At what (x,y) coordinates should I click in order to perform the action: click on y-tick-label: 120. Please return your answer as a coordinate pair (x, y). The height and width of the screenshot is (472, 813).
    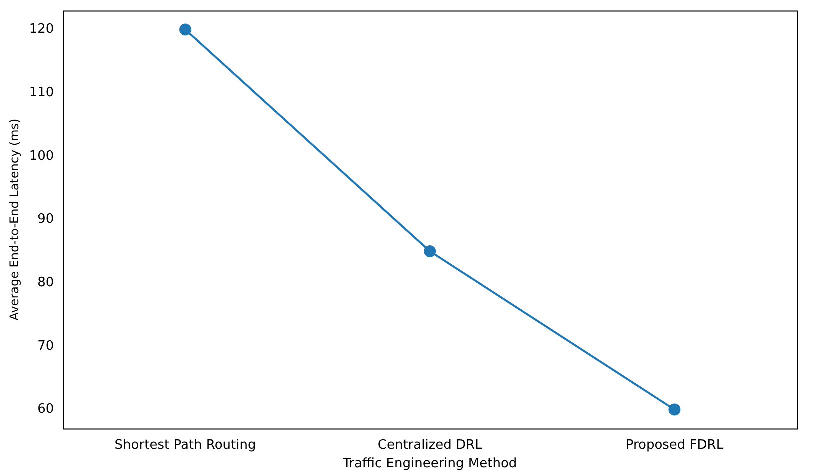
    Looking at the image, I should click on (41, 30).